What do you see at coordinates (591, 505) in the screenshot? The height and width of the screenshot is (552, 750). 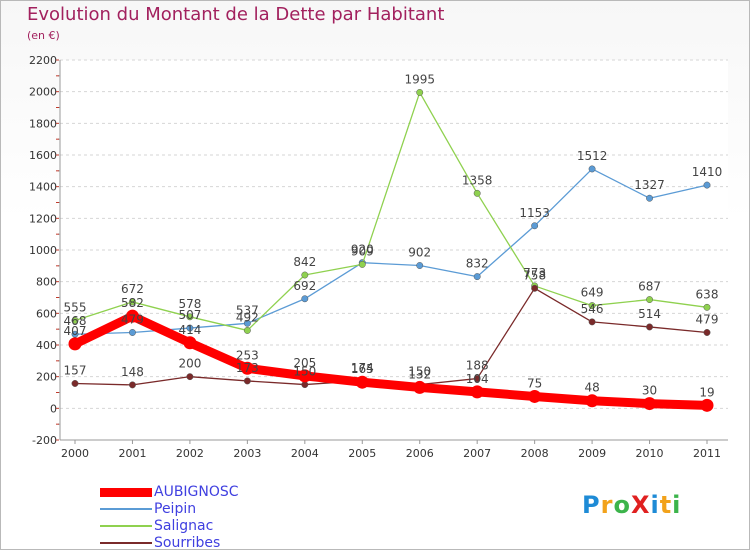 I see `logo-letter: P` at bounding box center [591, 505].